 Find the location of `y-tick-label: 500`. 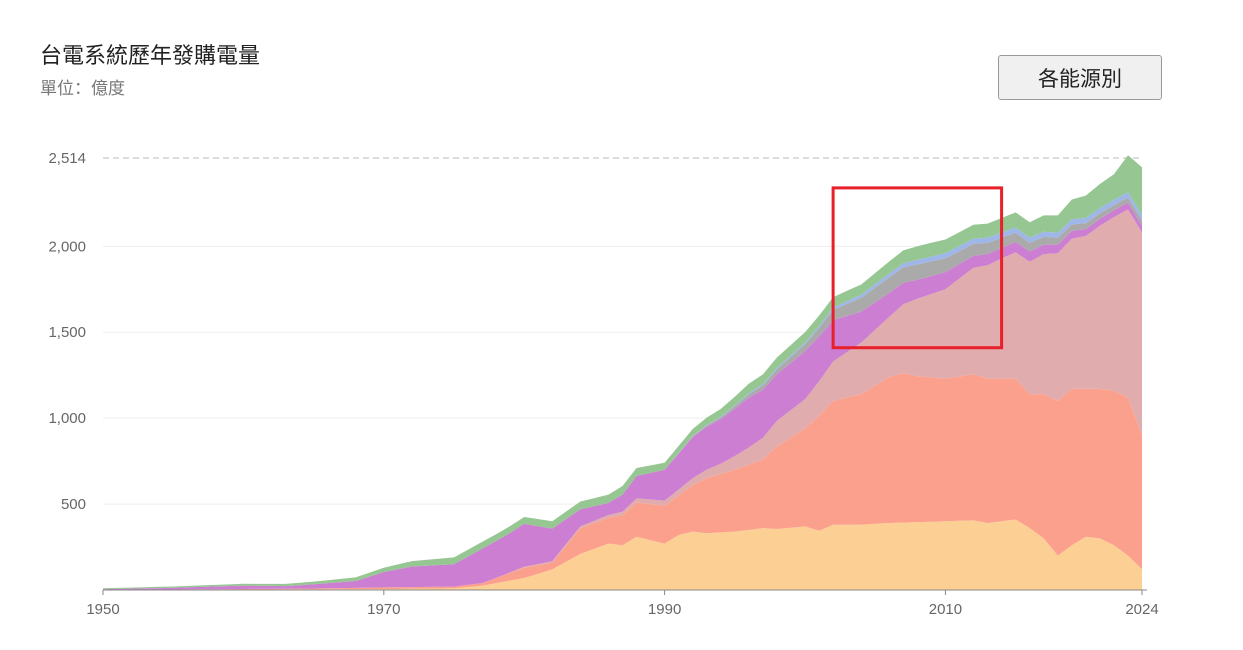

y-tick-label: 500 is located at coordinates (73, 504).